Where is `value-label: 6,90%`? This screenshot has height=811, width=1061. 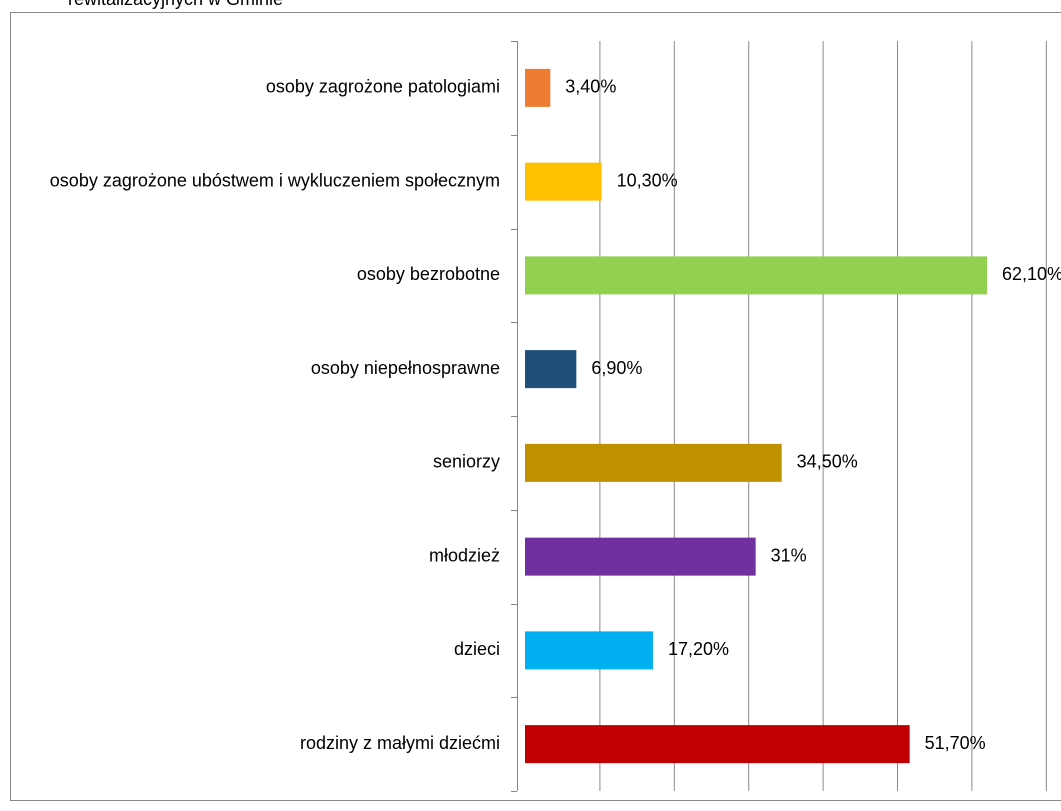 value-label: 6,90% is located at coordinates (616, 368).